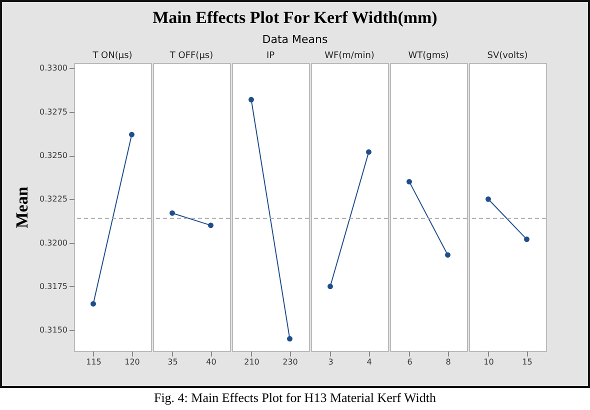 This screenshot has width=590, height=410. What do you see at coordinates (295, 39) in the screenshot?
I see `text: Data Means` at bounding box center [295, 39].